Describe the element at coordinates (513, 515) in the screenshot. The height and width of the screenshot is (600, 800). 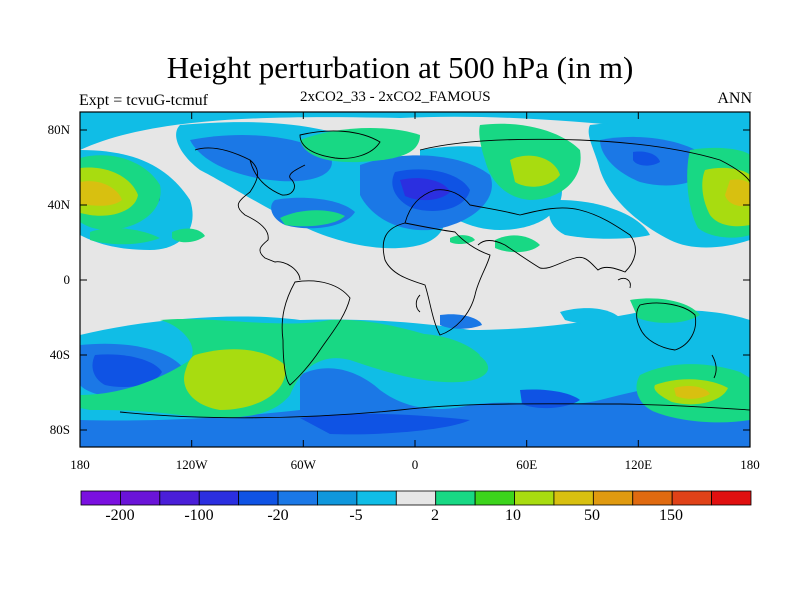
I see `colorbar-label: 10` at that location.